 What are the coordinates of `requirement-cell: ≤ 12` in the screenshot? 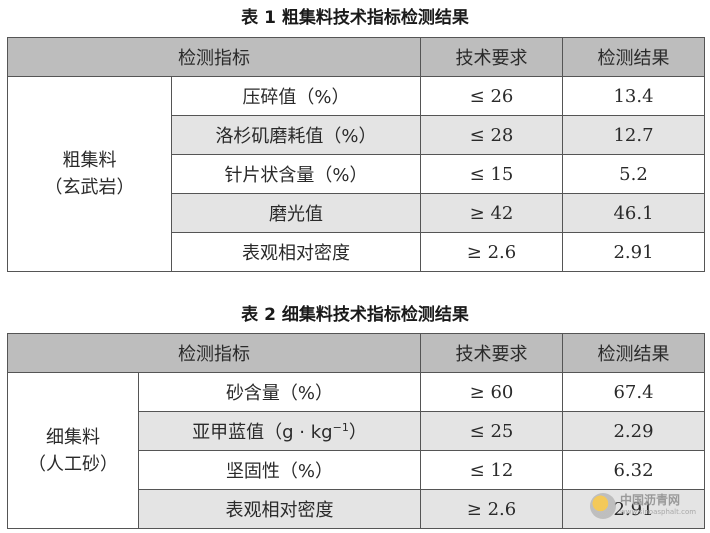 It's located at (491, 470).